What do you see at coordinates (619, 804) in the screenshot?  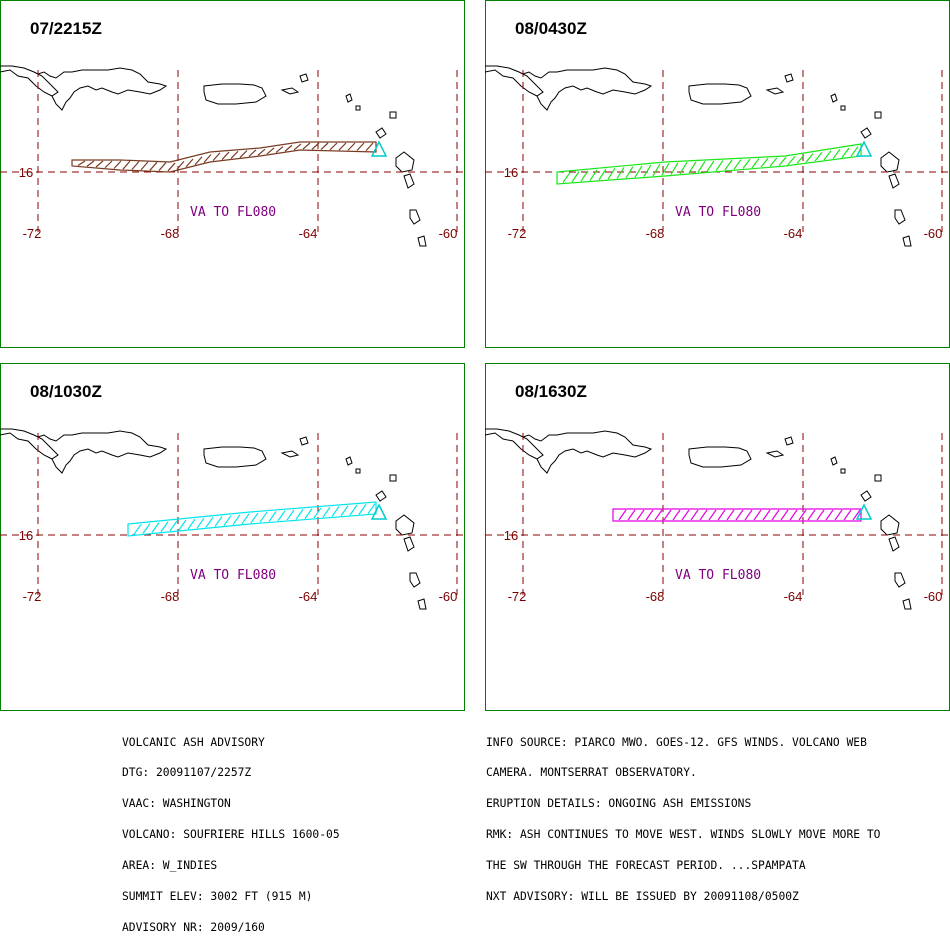 I see `remarks-line: ERUPTION DETAILS: ONGOING ASH EMISSIONS` at bounding box center [619, 804].